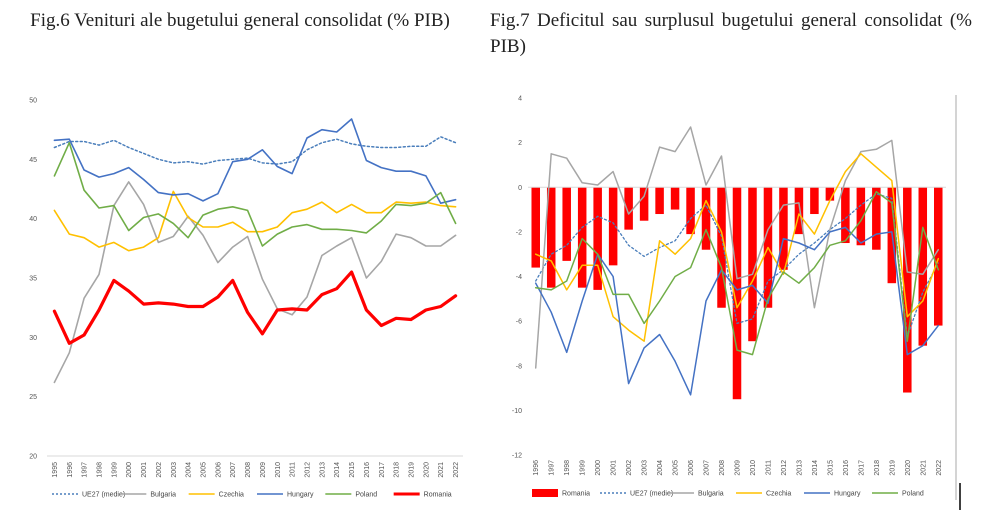 The height and width of the screenshot is (514, 981). What do you see at coordinates (33, 219) in the screenshot?
I see `y-tick-label: 40` at bounding box center [33, 219].